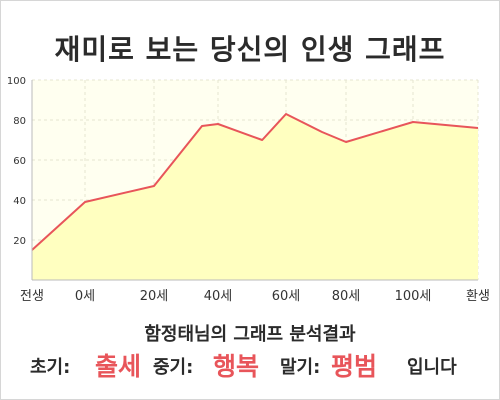 This screenshot has height=400, width=500. What do you see at coordinates (118, 366) in the screenshot?
I see `early-period-value: 출세` at bounding box center [118, 366].